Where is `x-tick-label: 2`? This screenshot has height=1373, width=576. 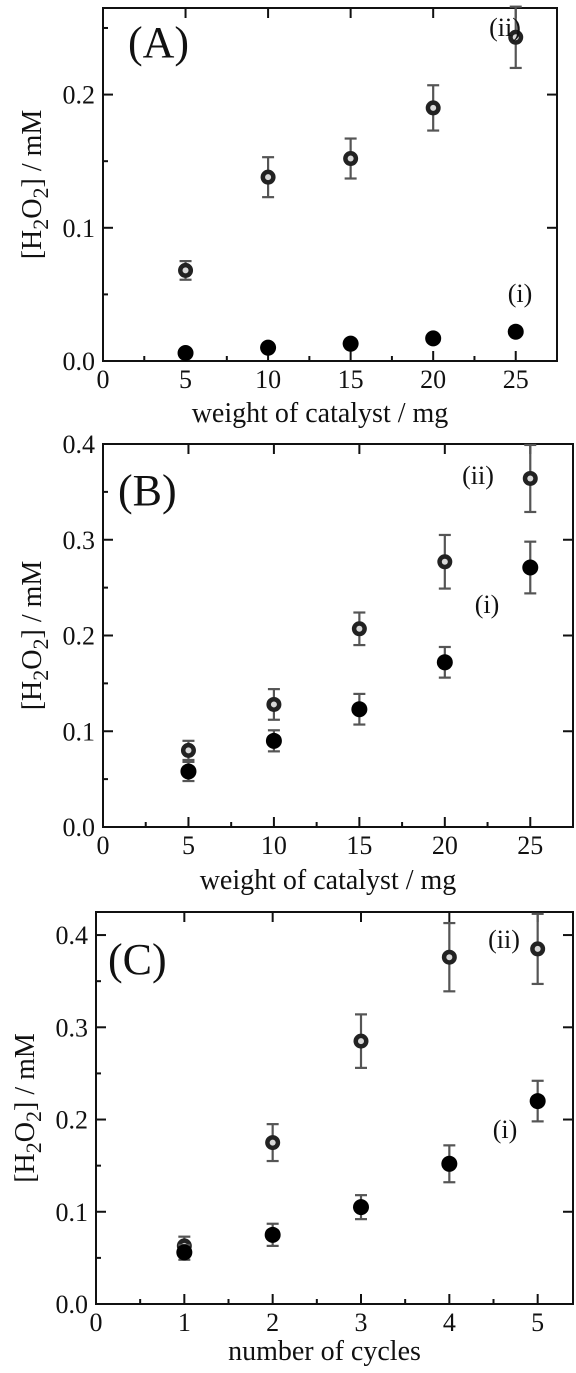 x-tick-label: 2 is located at coordinates (272, 1322).